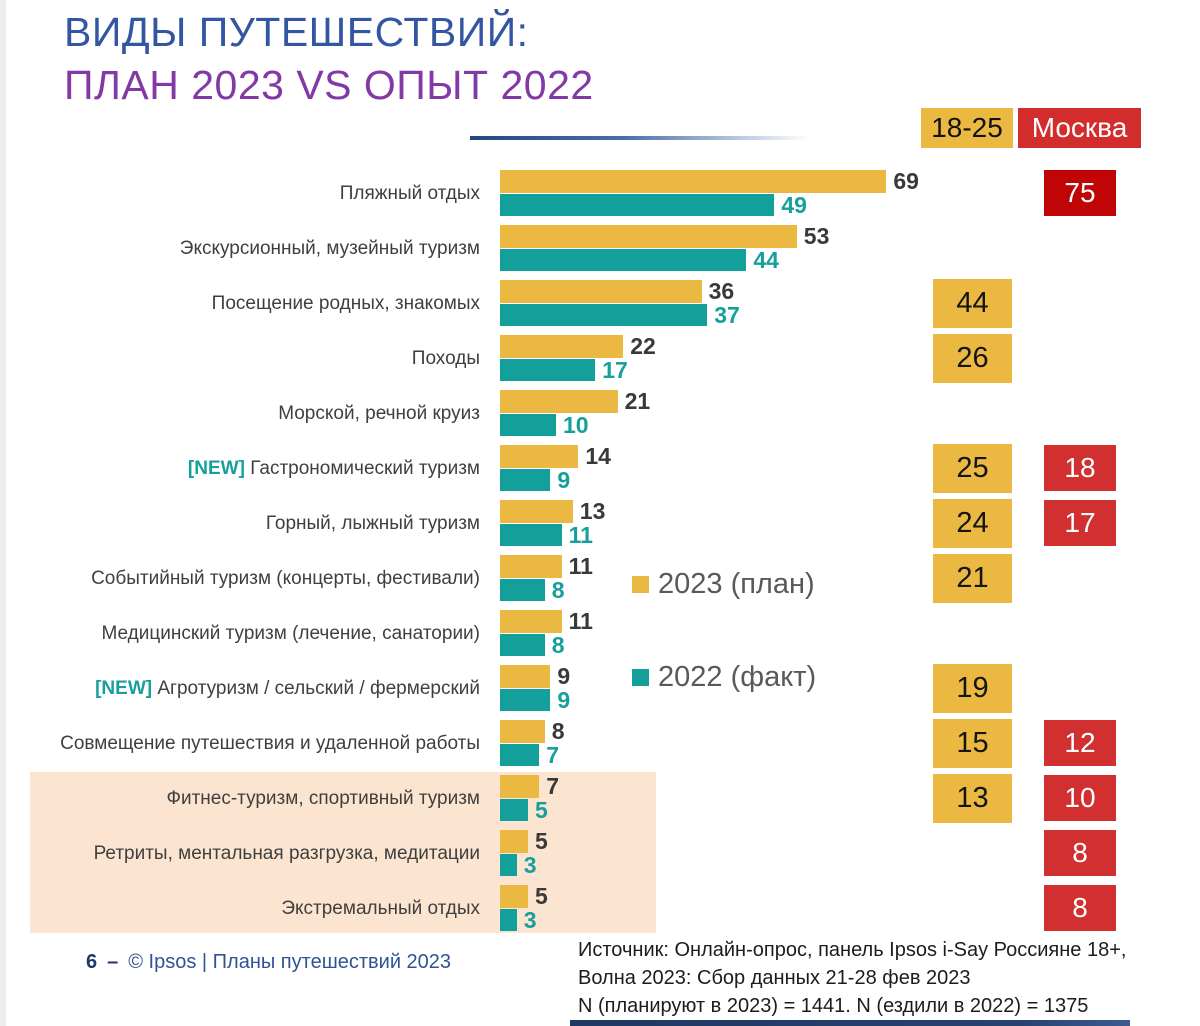 Image resolution: width=1200 pixels, height=1026 pixels. What do you see at coordinates (640, 677) in the screenshot?
I see `legend-teal-swatch-icon` at bounding box center [640, 677].